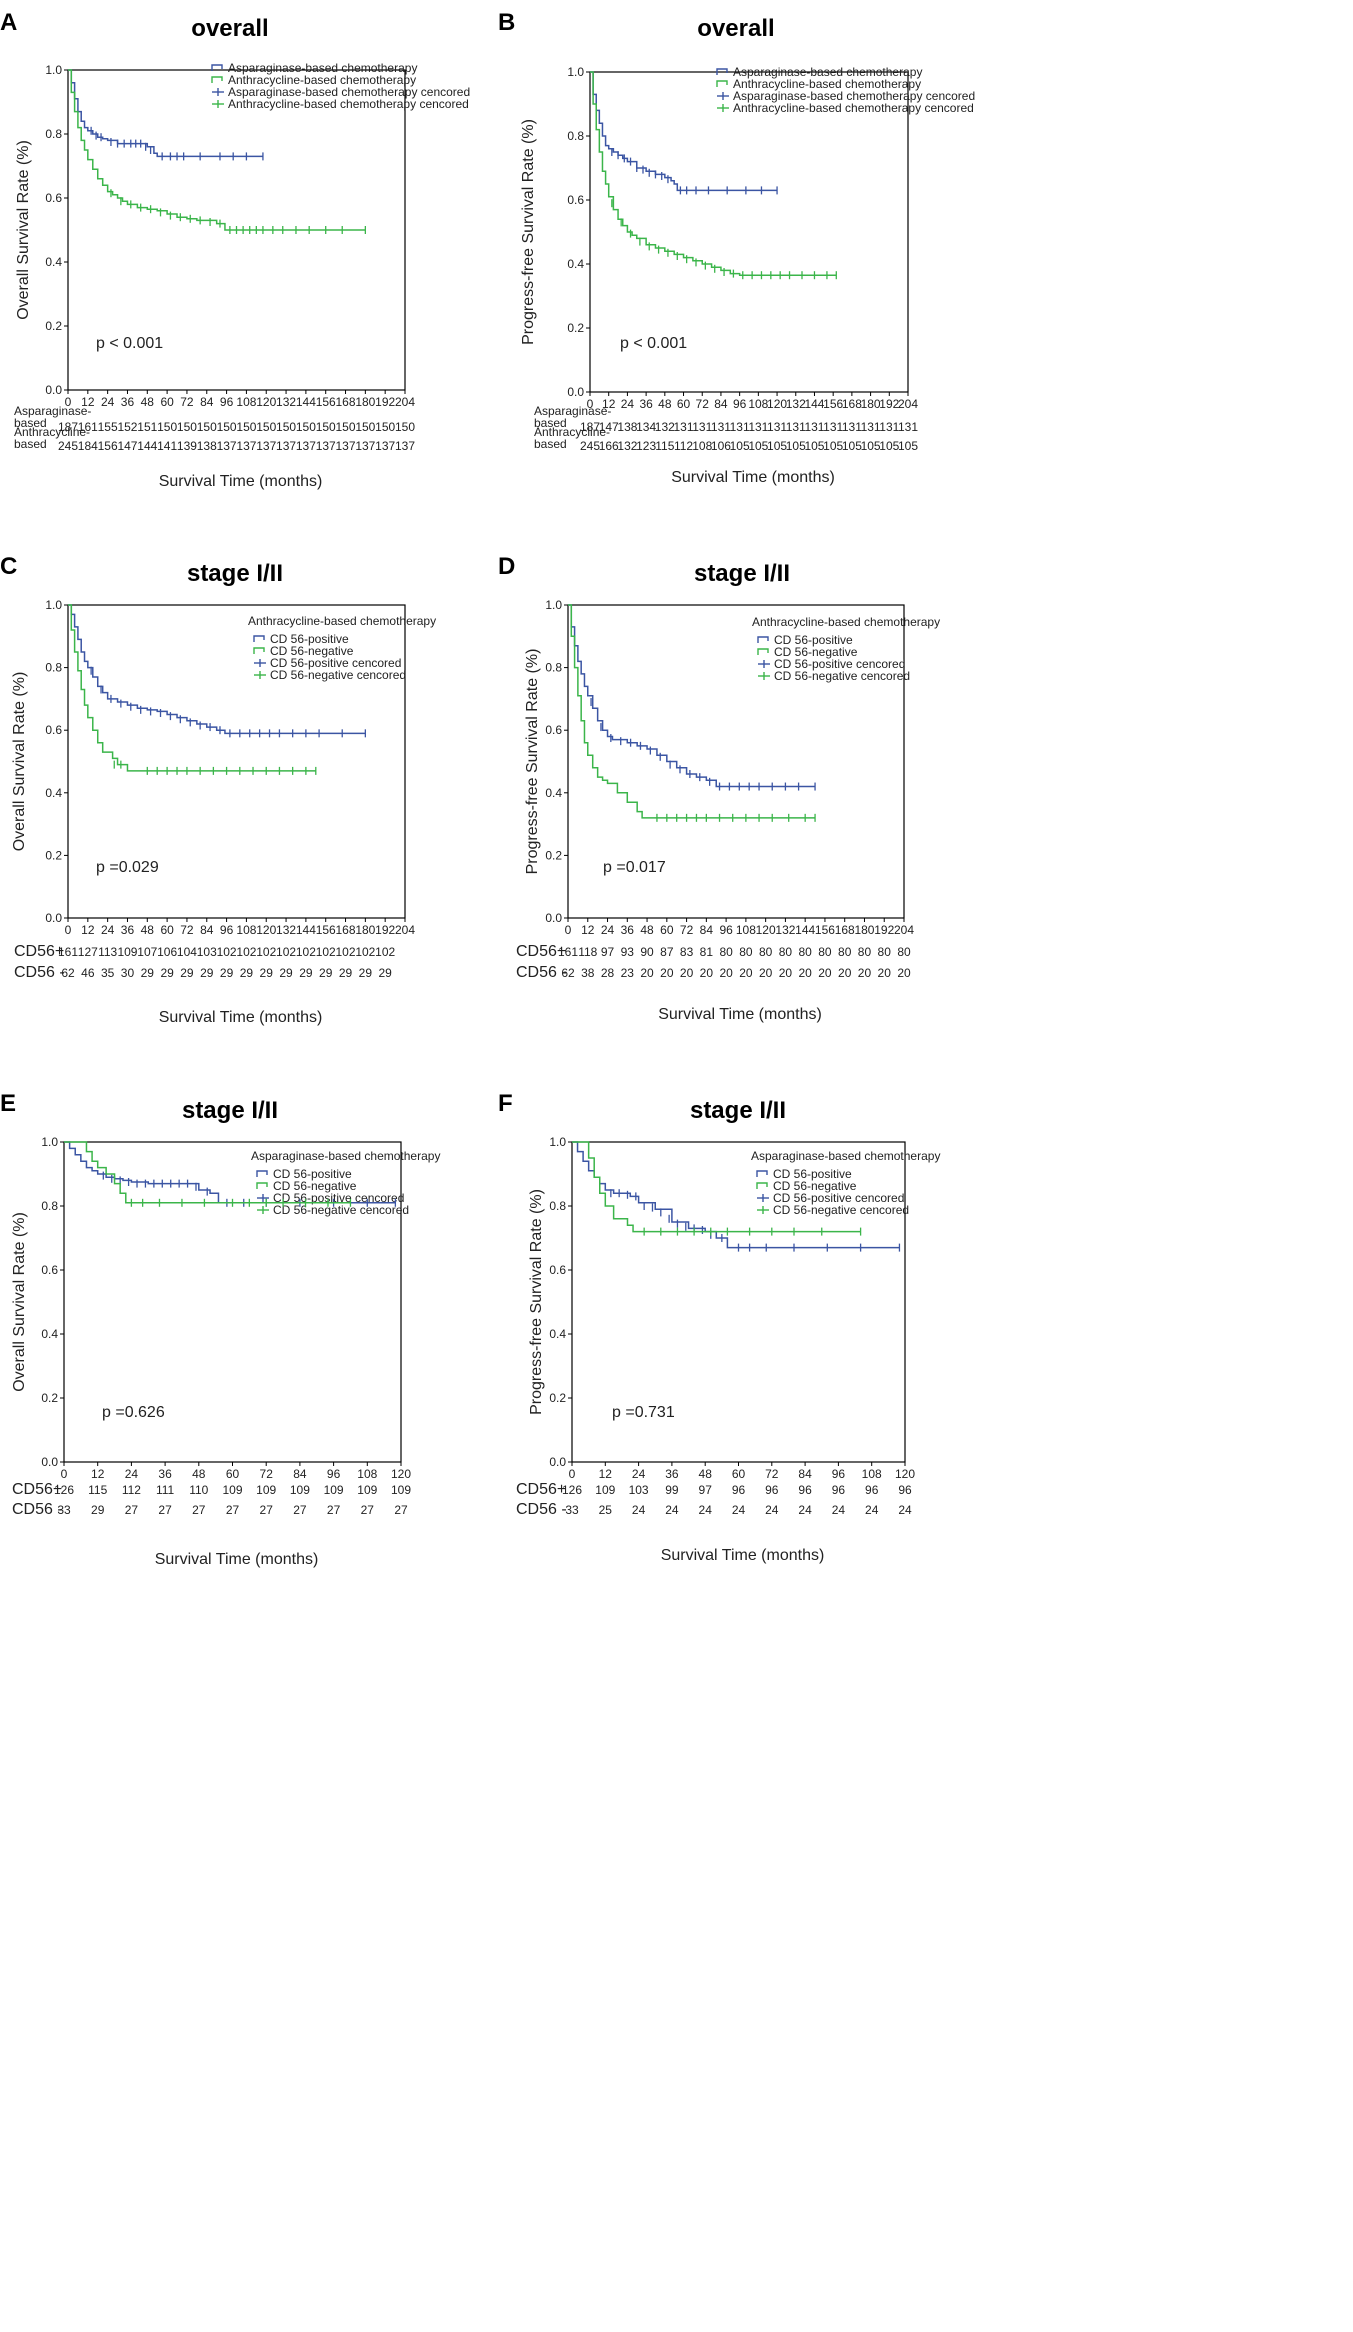 This screenshot has height=2332, width=1353. I want to click on legend-entry: Asparaginase-based chemotherapy, so click(827, 72).